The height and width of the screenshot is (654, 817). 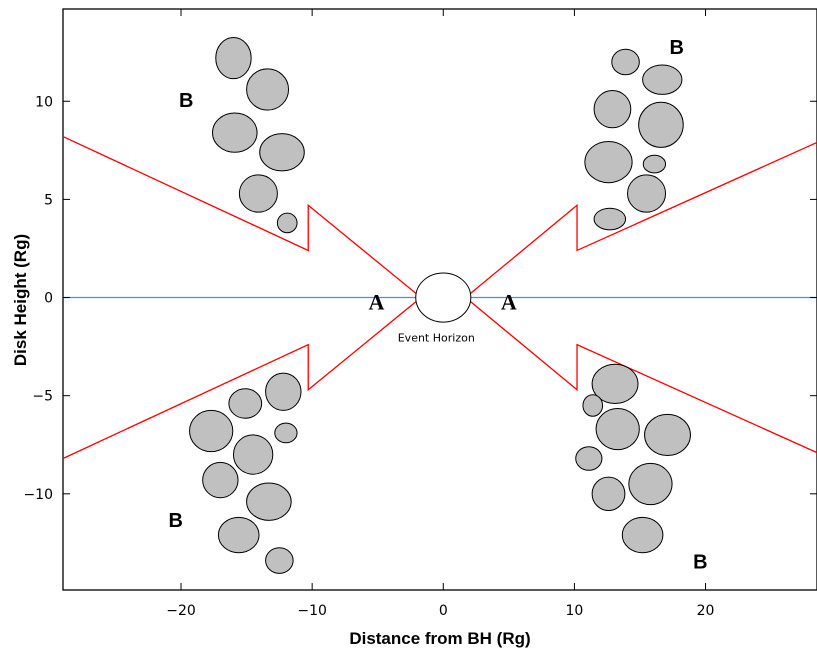 What do you see at coordinates (20, 300) in the screenshot?
I see `y-axis-title: Disk Height (Rg)` at bounding box center [20, 300].